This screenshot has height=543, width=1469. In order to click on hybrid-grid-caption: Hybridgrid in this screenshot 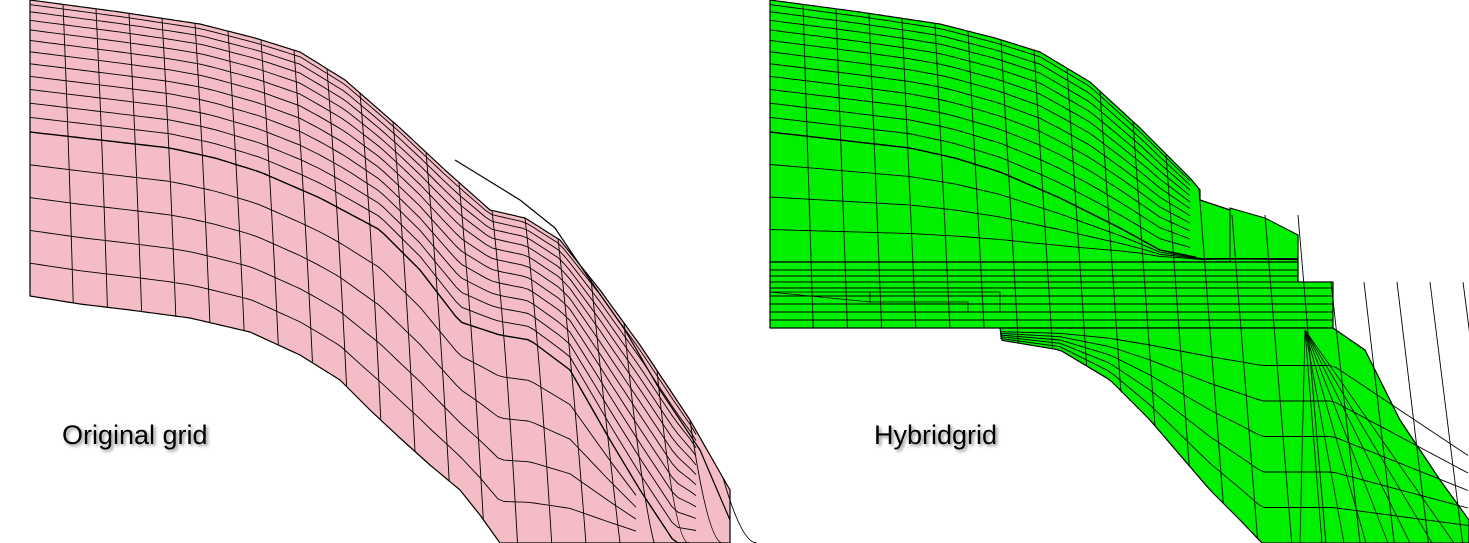, I will do `click(935, 435)`.